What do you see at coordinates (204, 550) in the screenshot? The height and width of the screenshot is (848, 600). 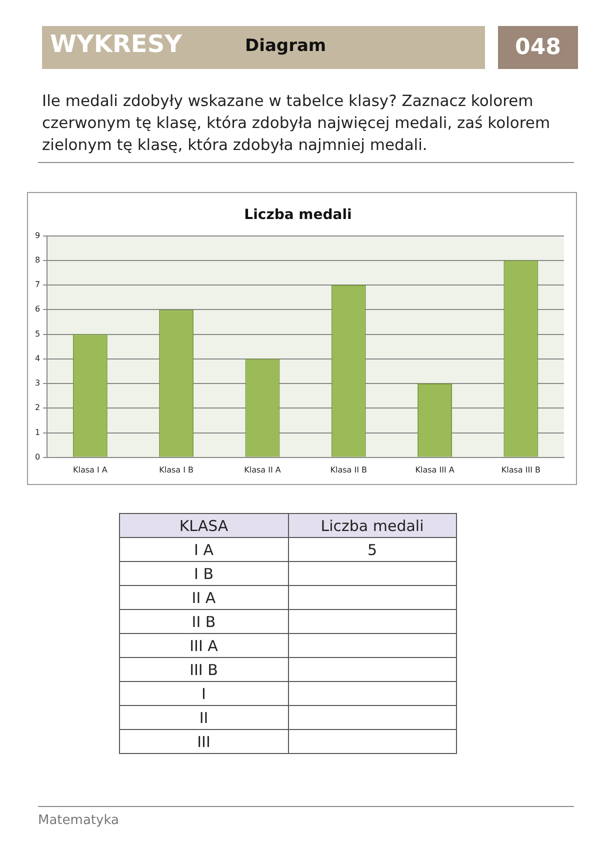 I see `category-label: I A` at bounding box center [204, 550].